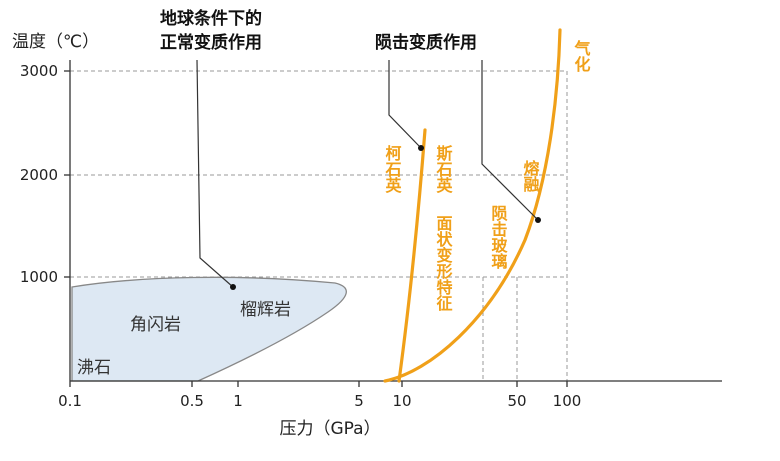 The image size is (780, 461). What do you see at coordinates (444, 169) in the screenshot?
I see `stishovite-label: 斯石英` at bounding box center [444, 169].